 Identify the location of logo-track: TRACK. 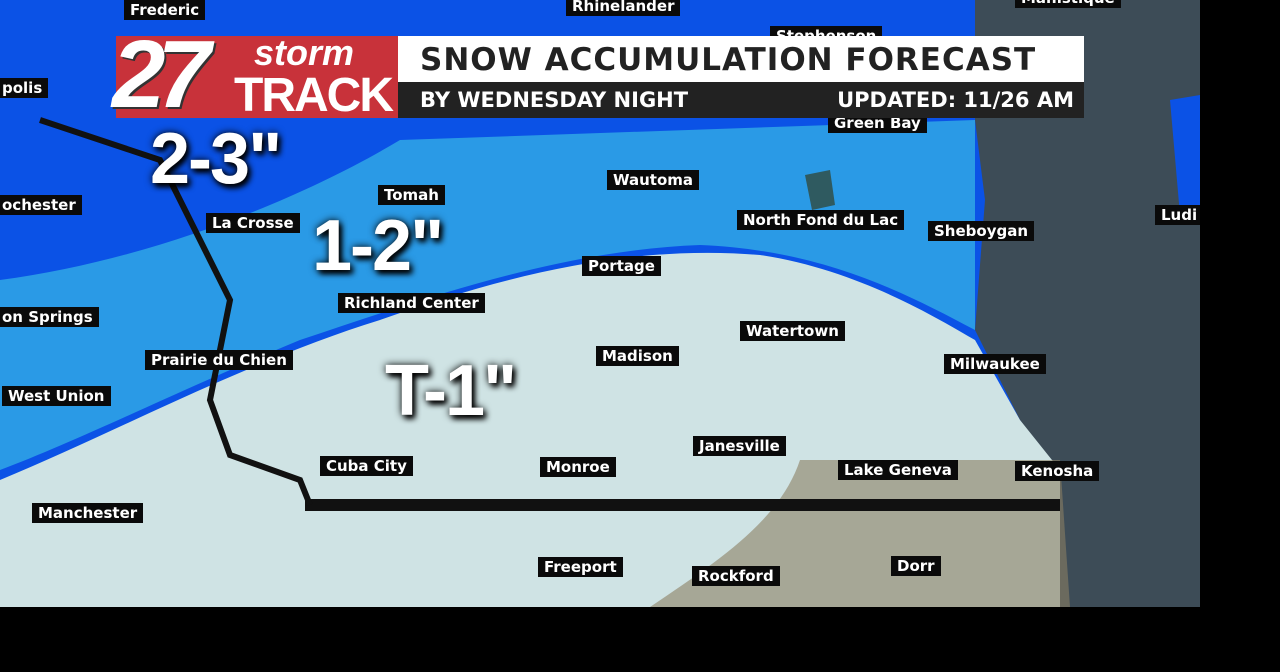
(314, 95).